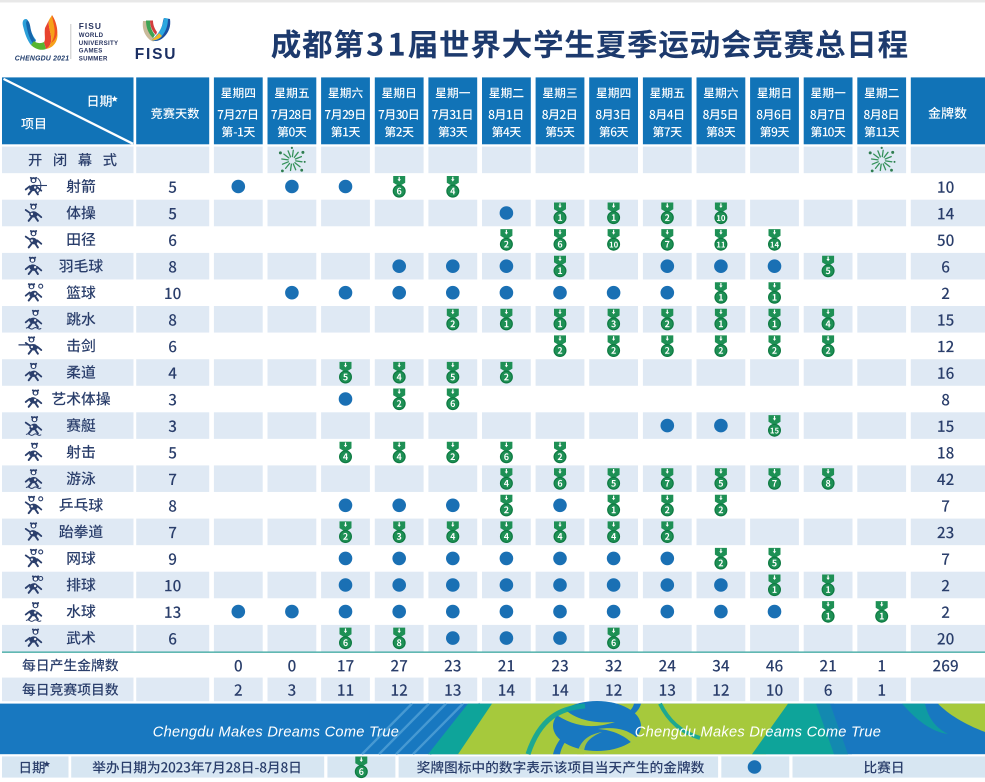 This screenshot has width=985, height=782. What do you see at coordinates (91, 35) in the screenshot?
I see `svg-text: WORLD` at bounding box center [91, 35].